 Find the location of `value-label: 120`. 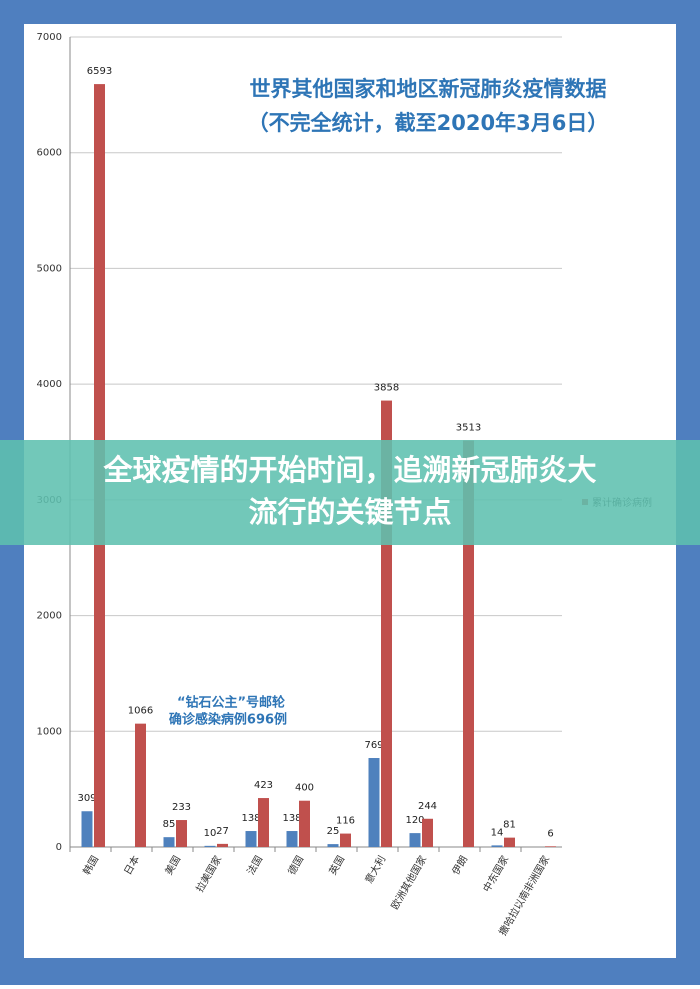

value-label: 120 is located at coordinates (414, 820).